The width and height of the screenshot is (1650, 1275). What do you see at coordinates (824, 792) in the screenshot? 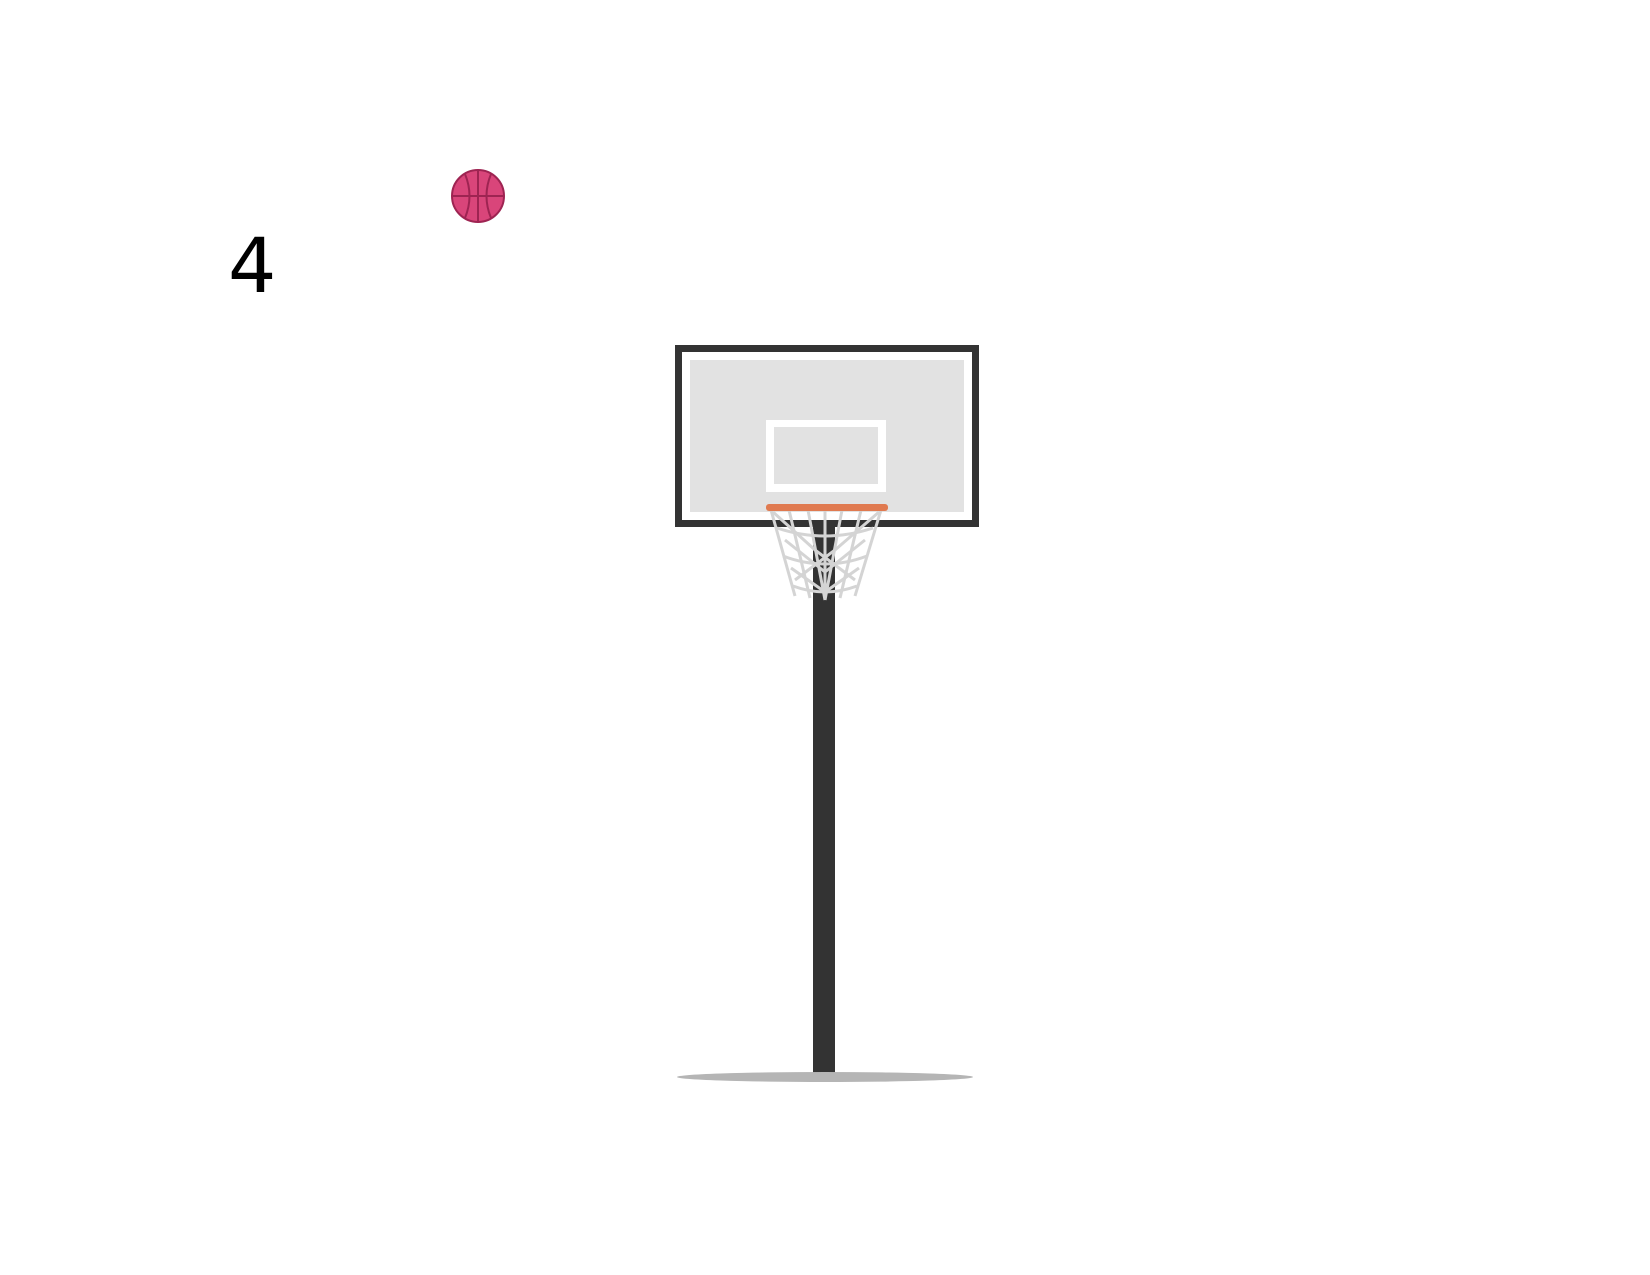
I see `hoop-pole` at bounding box center [824, 792].